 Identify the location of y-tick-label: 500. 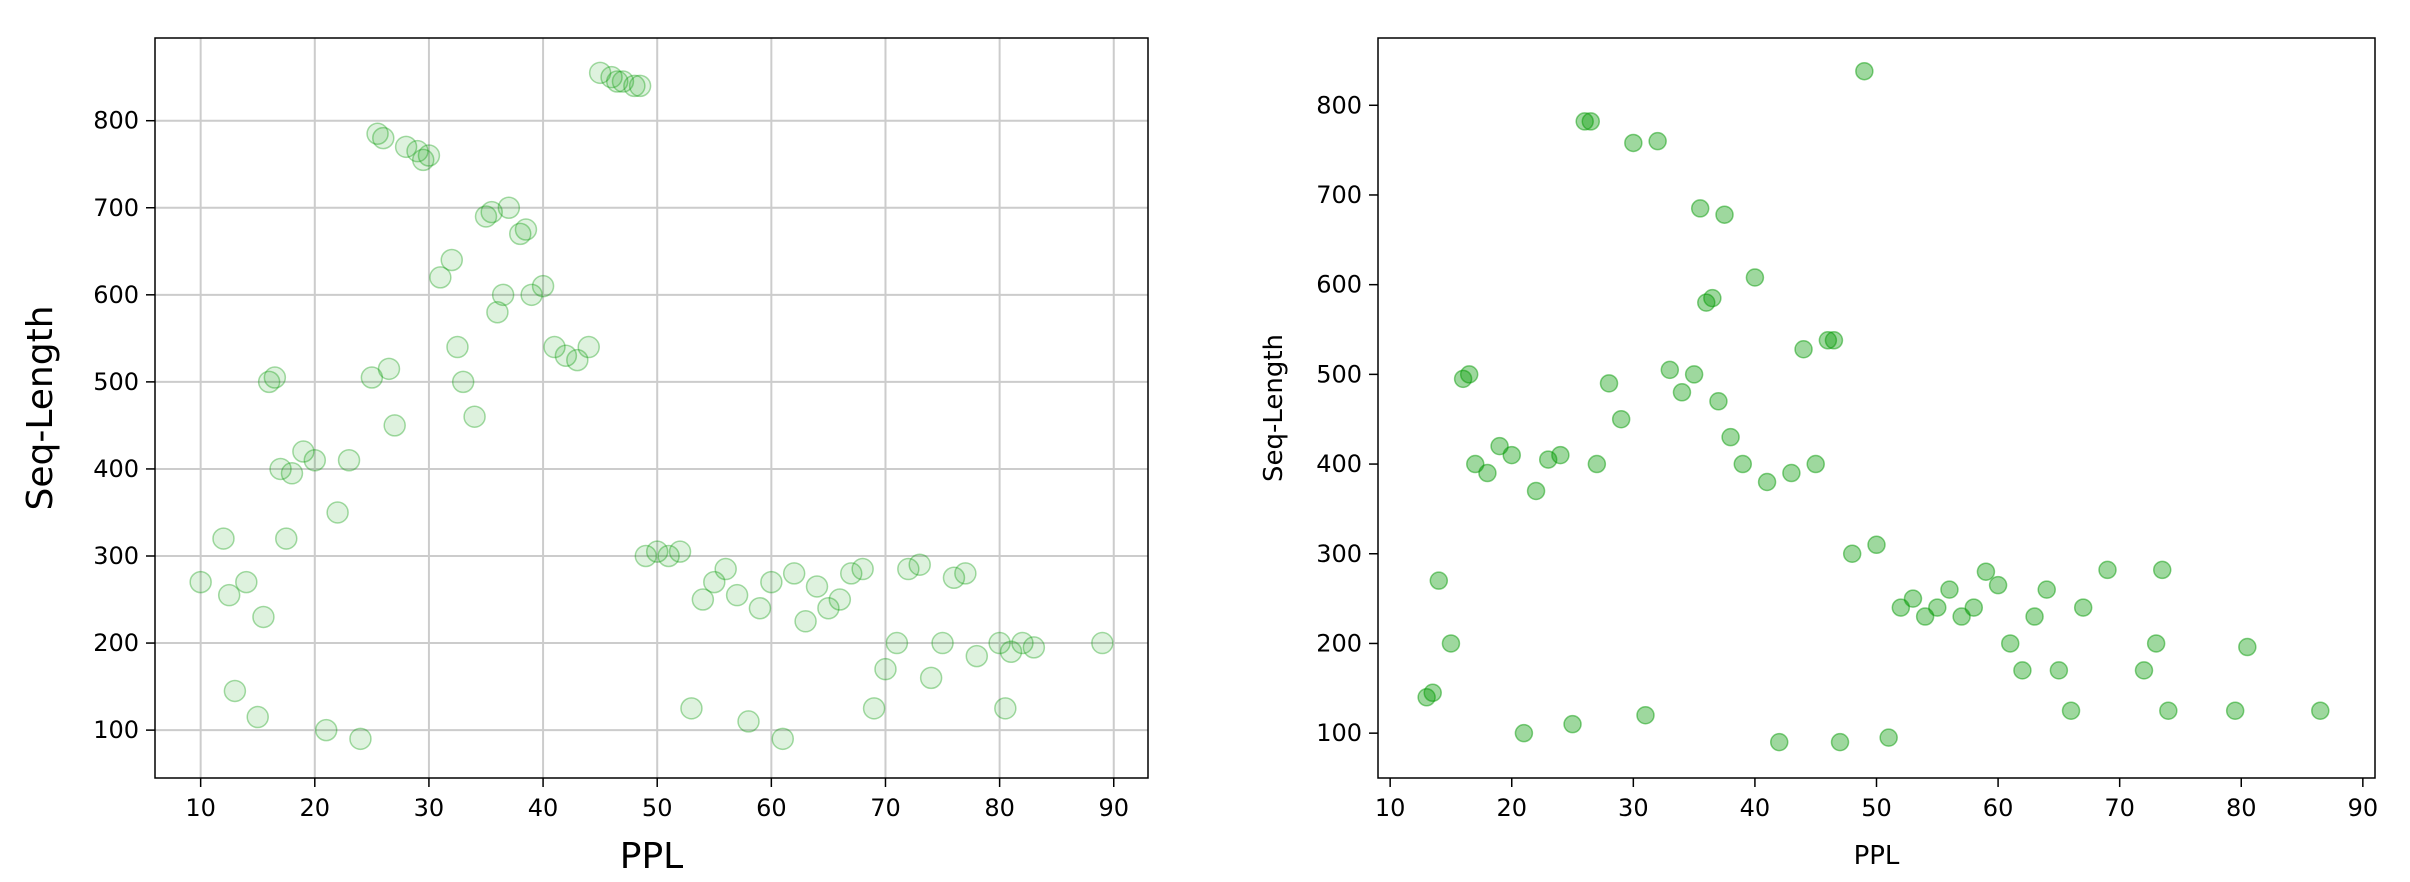
(116, 382).